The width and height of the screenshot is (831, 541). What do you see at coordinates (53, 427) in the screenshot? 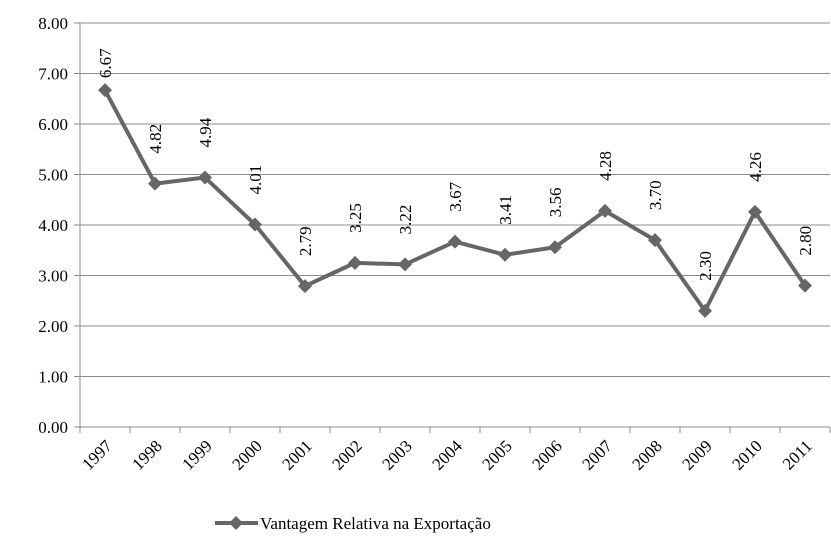
I see `y-tick-label: 0.00` at bounding box center [53, 427].